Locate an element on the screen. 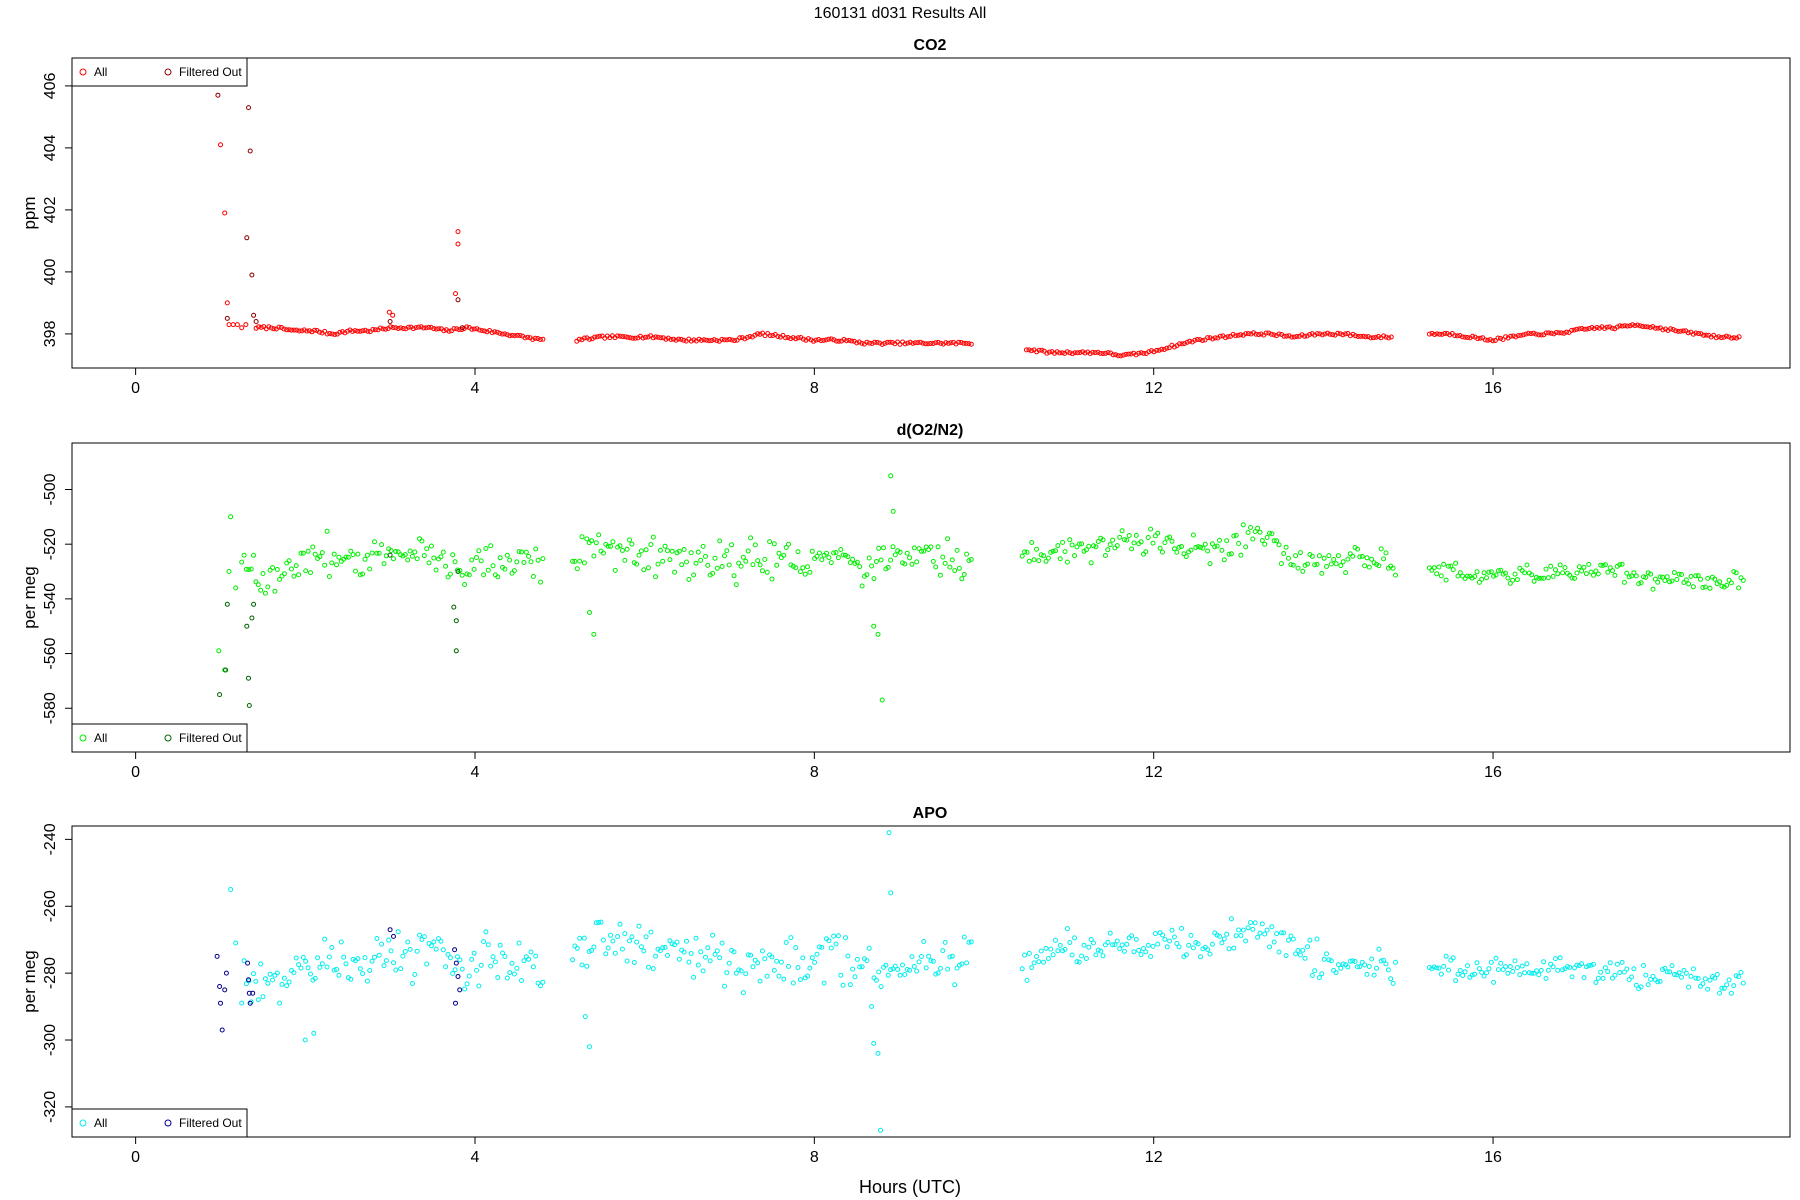 The width and height of the screenshot is (1800, 1200). x-axis: 0 4 8 12 16 is located at coordinates (816, 766).